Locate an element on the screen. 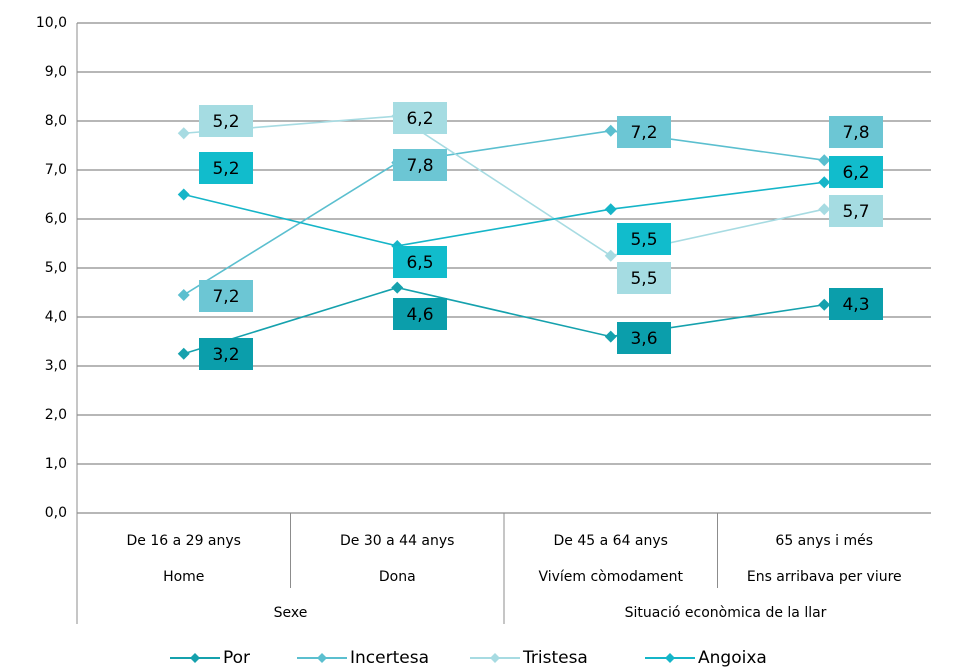 The height and width of the screenshot is (669, 956). x-tick-label: De 30 a 44 anys is located at coordinates (397, 541).